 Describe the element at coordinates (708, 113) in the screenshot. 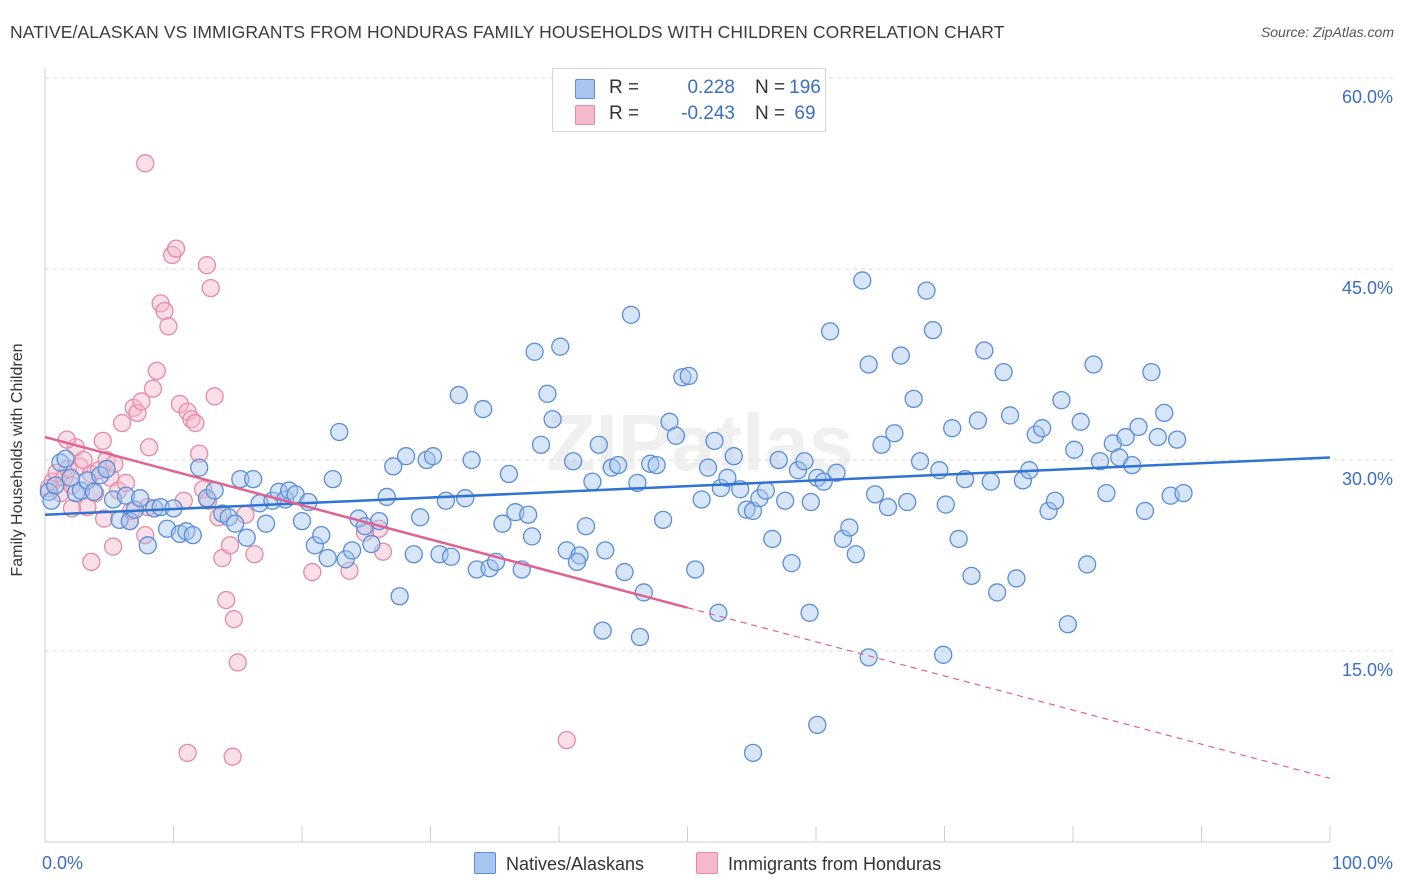

I see `legend-r-value: -0.243` at that location.